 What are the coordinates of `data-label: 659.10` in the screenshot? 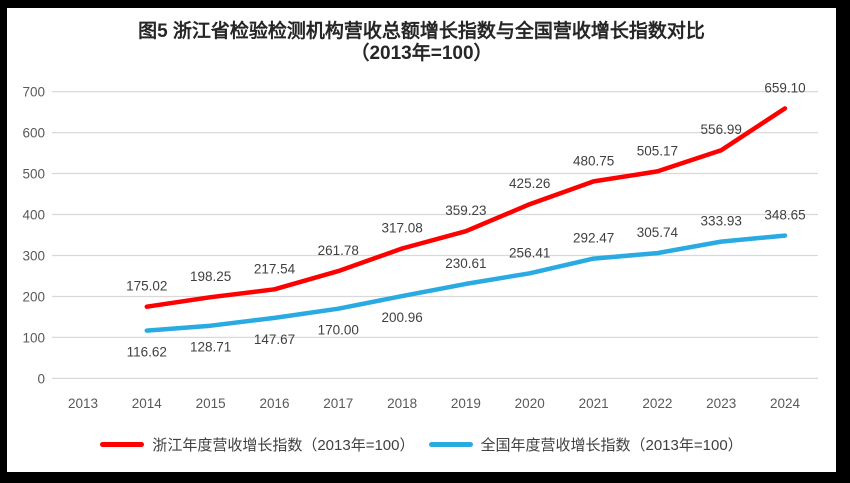 It's located at (784, 87).